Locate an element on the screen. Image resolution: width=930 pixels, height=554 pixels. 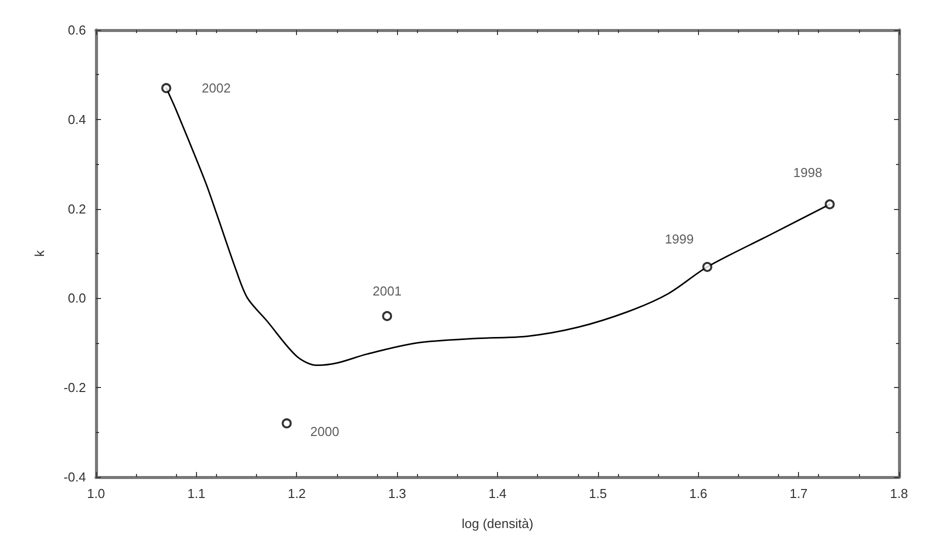
x-tick-label: 1.1 is located at coordinates (196, 493).